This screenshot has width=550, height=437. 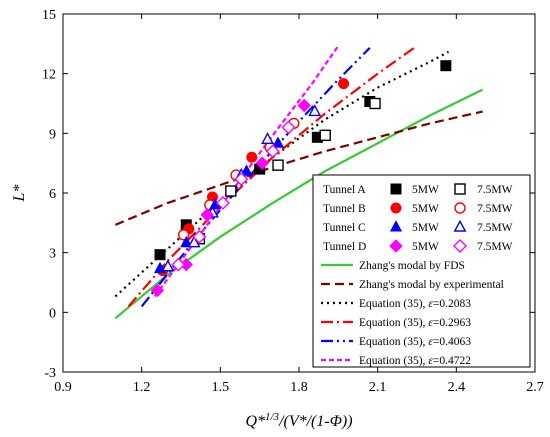 I want to click on y-tick-label: 12, so click(x=49, y=75).